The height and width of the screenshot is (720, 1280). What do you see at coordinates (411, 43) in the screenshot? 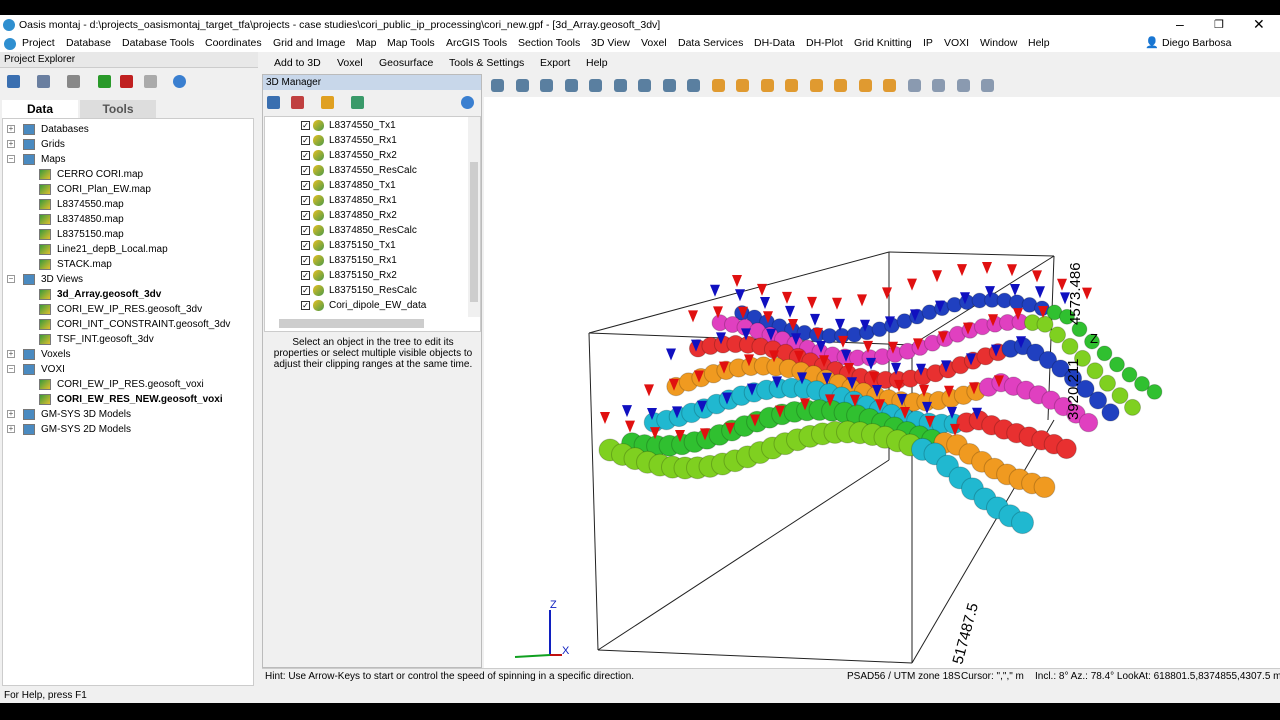
I see `menu-item: Map Tools` at bounding box center [411, 43].